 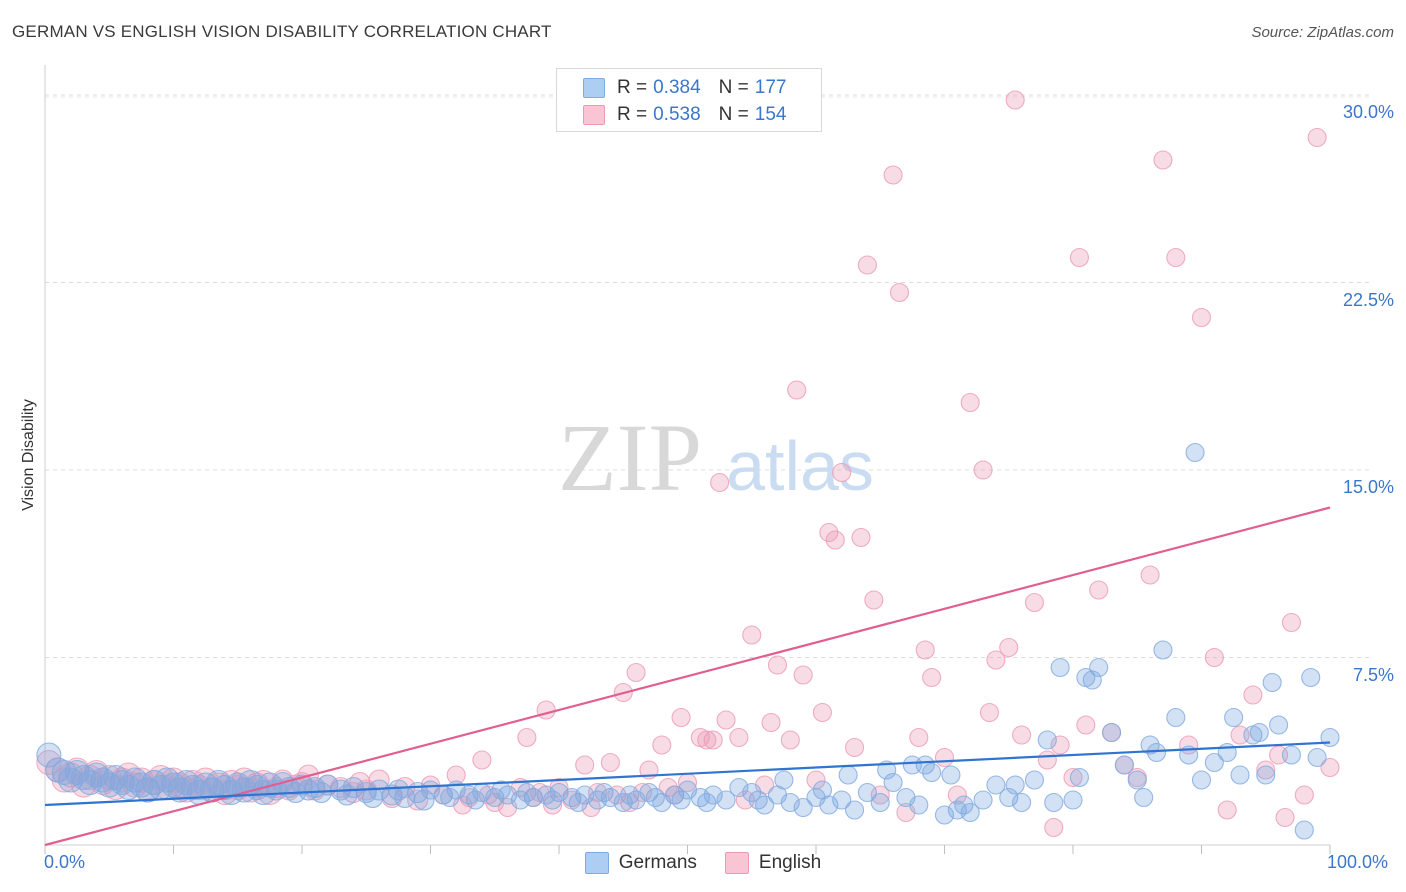 What do you see at coordinates (65, 862) in the screenshot?
I see `x-tick-label-min: 0.0%` at bounding box center [65, 862].